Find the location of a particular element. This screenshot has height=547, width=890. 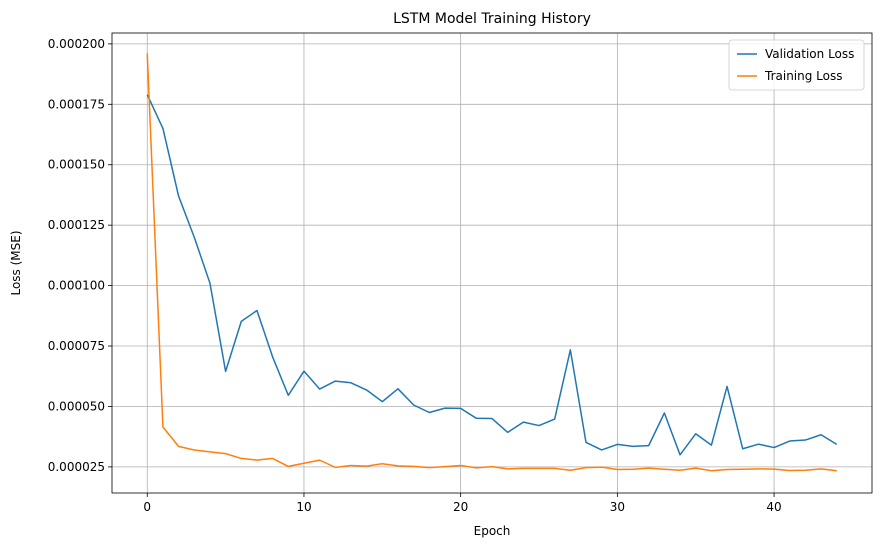

y-tick-label: 0.000150 is located at coordinates (76, 165).